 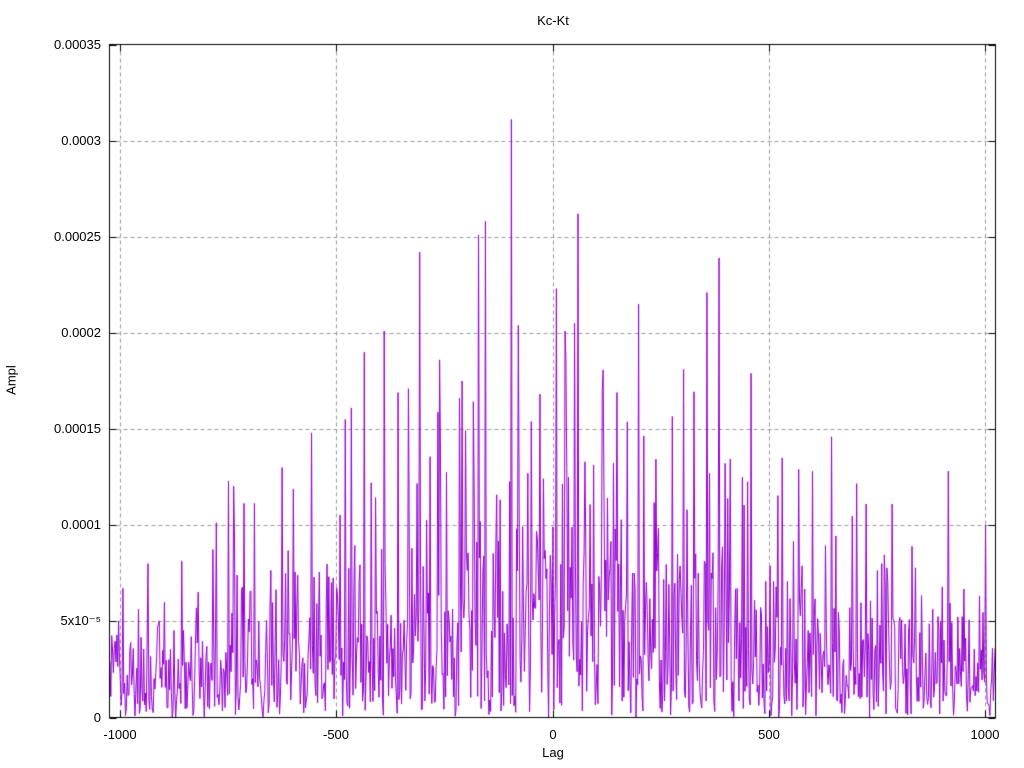 I want to click on y-tick-label: 0.00035, so click(x=77, y=44).